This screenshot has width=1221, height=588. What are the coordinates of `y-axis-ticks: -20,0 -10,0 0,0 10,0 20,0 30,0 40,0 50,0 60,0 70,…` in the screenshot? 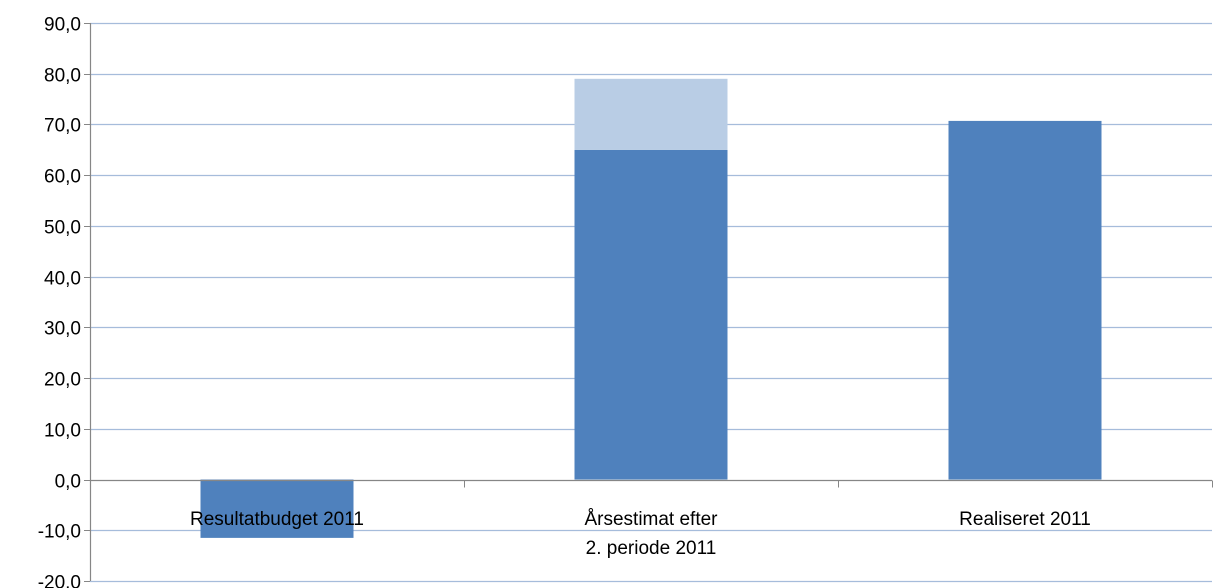 It's located at (64, 301).